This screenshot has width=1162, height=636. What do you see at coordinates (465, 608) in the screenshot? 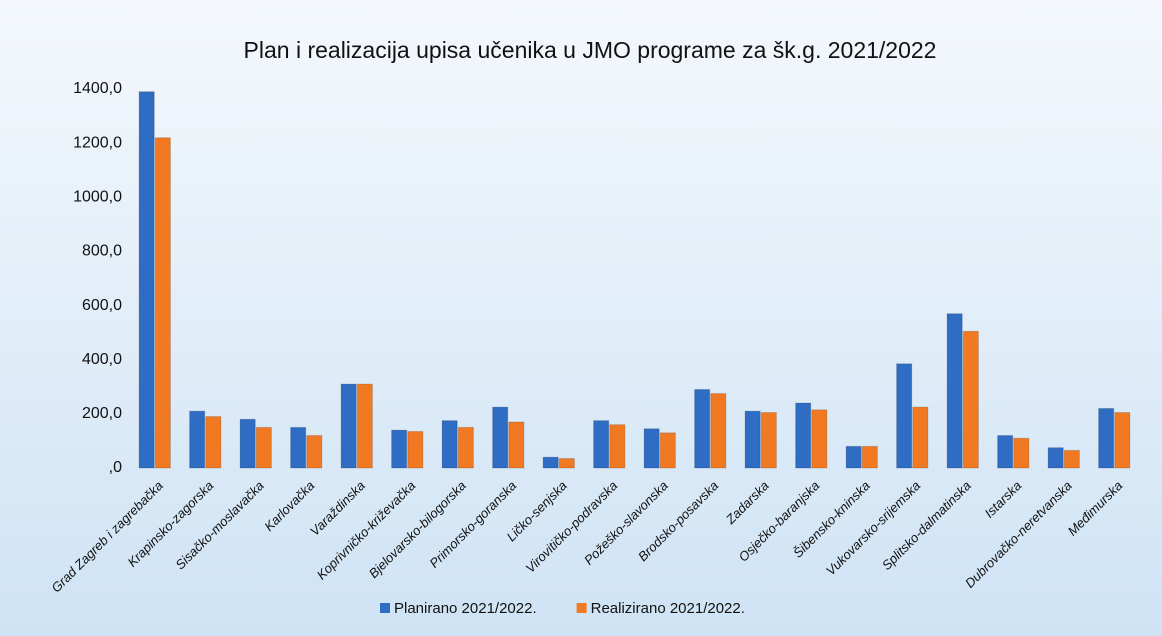
I see `legend-label: Planirano 2021/2022.` at bounding box center [465, 608].